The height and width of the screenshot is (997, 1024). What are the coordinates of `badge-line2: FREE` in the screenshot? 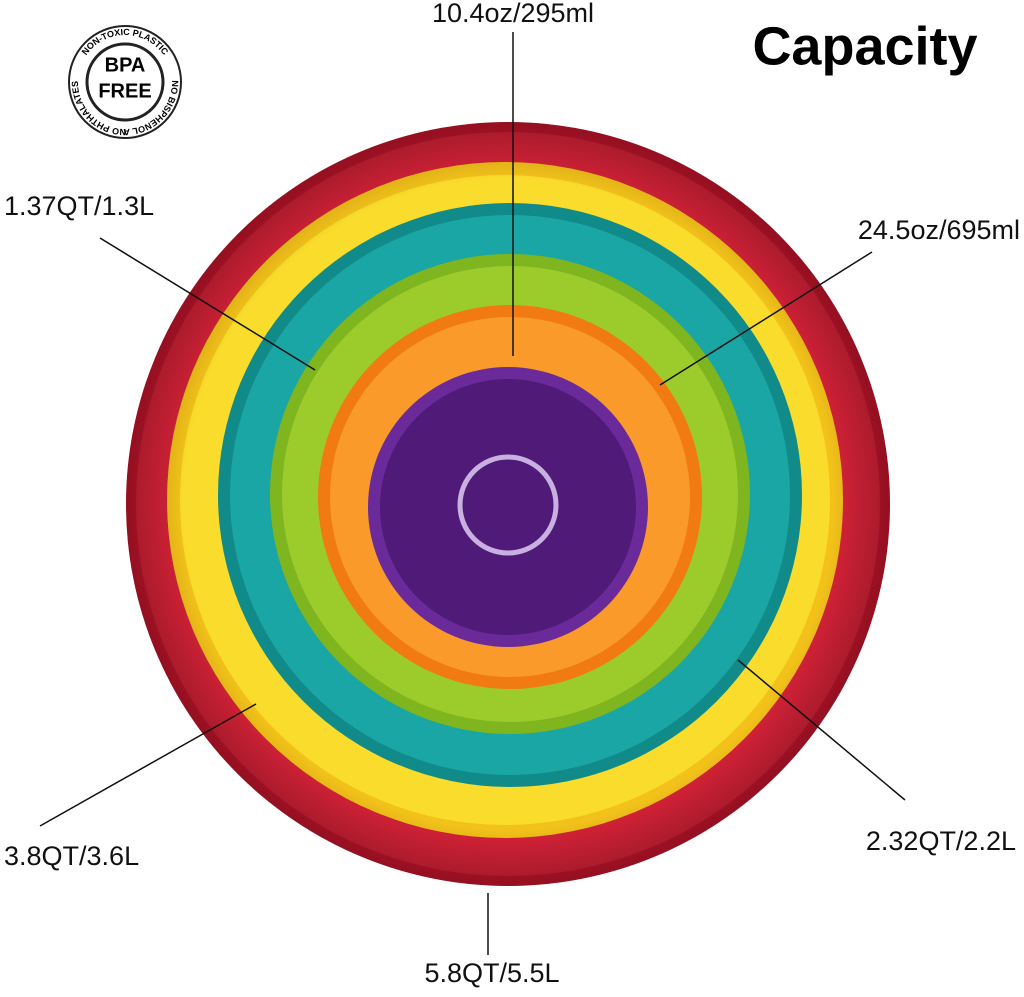 It's located at (124, 91).